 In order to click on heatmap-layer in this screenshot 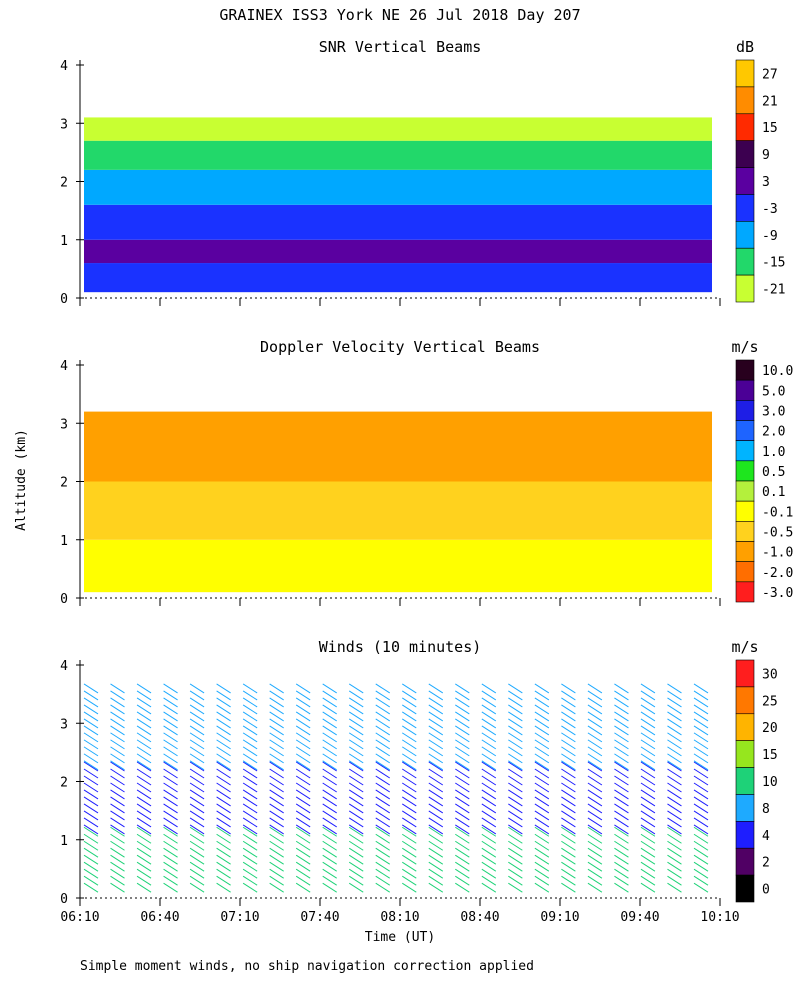, I will do `click(398, 187)`.